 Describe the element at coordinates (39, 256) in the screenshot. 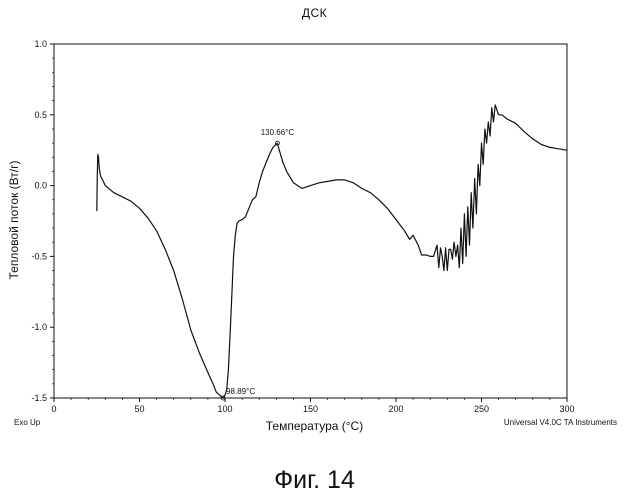

I see `y-tick-label: -0.5` at that location.